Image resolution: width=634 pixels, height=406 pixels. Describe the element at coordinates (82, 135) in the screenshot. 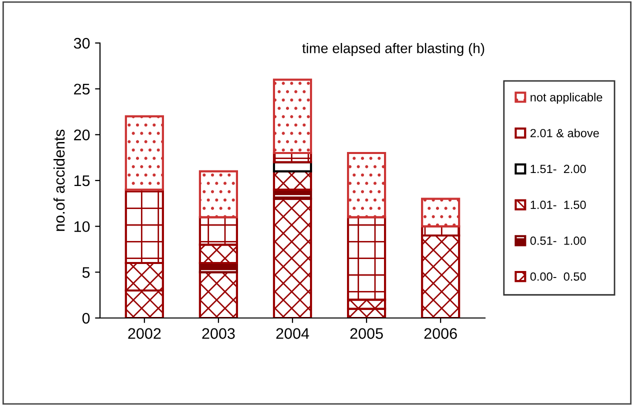

I see `y-tick-label: 20` at that location.